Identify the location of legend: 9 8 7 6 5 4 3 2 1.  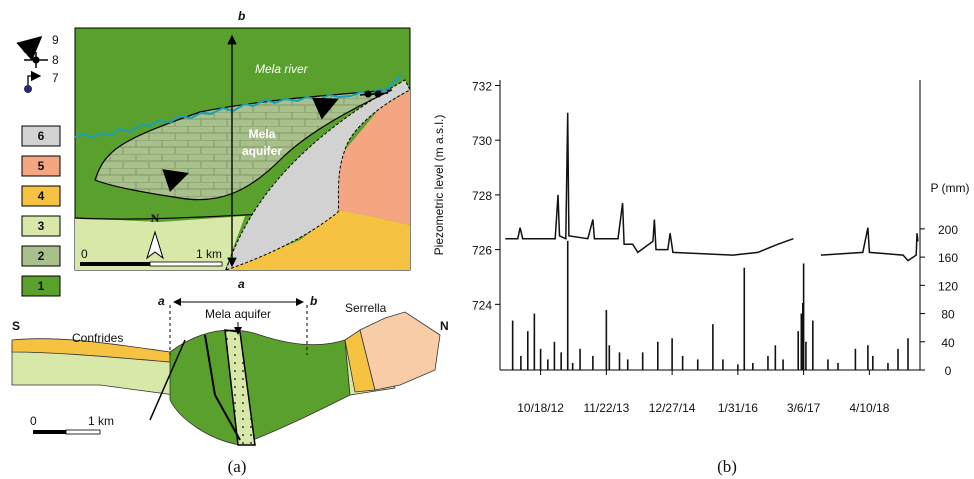
(38, 165).